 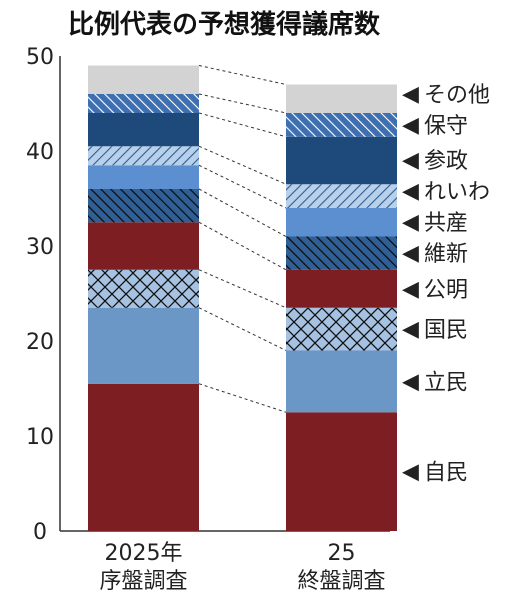 I want to click on y-tick-labels: 0 10 20 30 40 50, so click(x=40, y=295).